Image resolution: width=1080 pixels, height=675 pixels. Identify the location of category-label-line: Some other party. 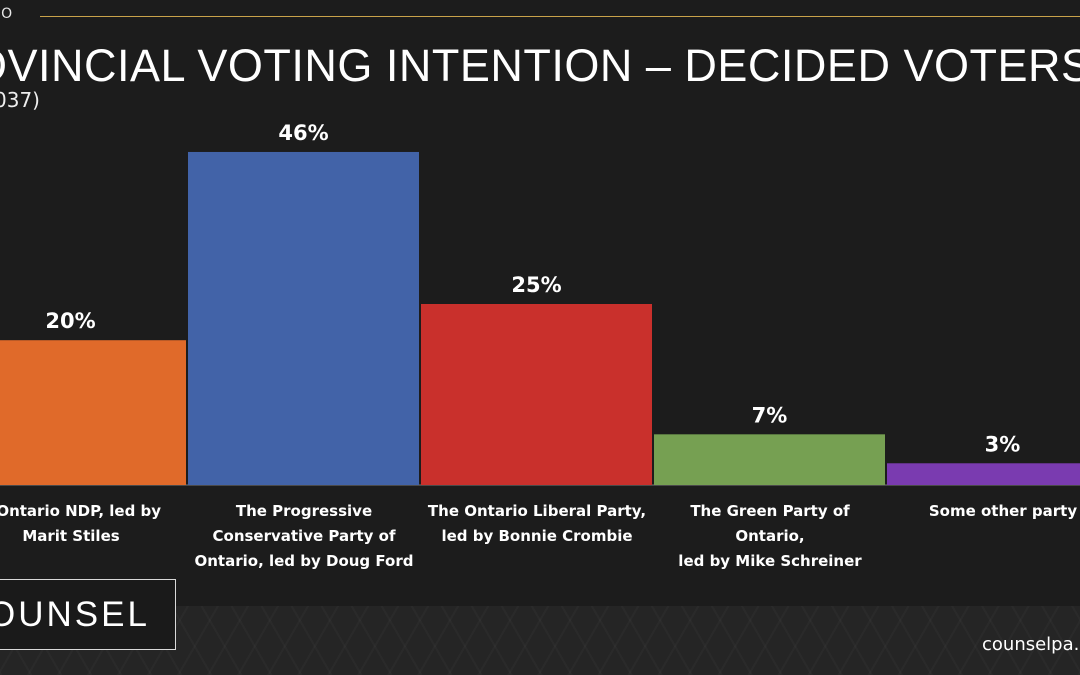
(1003, 511).